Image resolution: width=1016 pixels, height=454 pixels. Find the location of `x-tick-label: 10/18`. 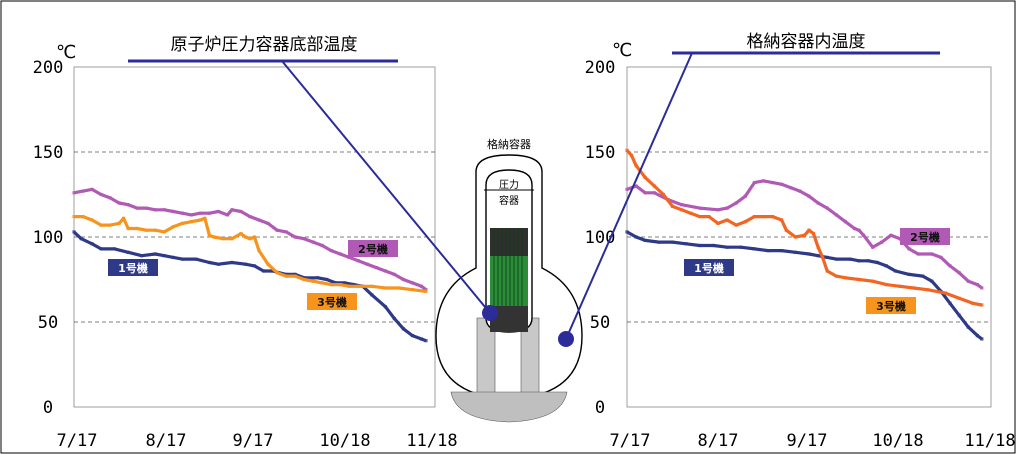

x-tick-label: 10/18 is located at coordinates (897, 441).